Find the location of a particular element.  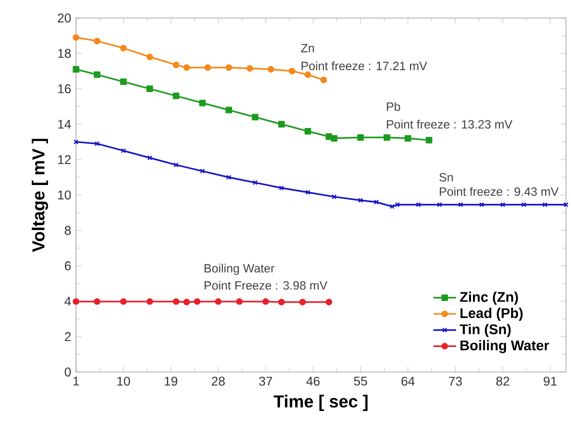

x-tick-label: 82 is located at coordinates (503, 381).